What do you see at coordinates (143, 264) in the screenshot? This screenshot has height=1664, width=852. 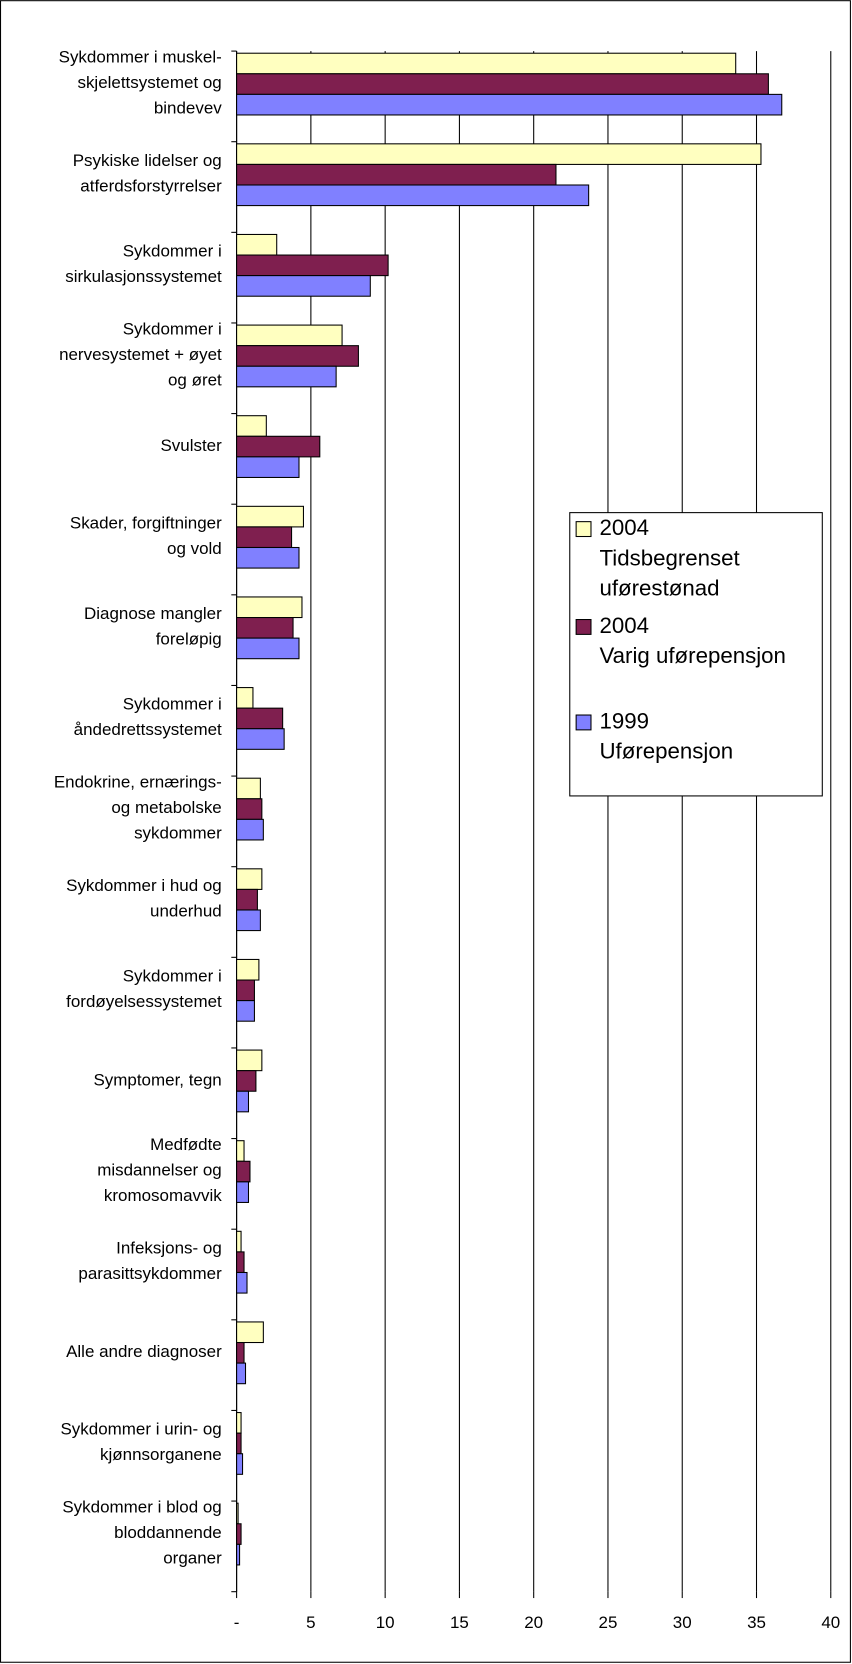 I see `y-tick-label: Sykdommer i sirkulasjonssystemet` at bounding box center [143, 264].